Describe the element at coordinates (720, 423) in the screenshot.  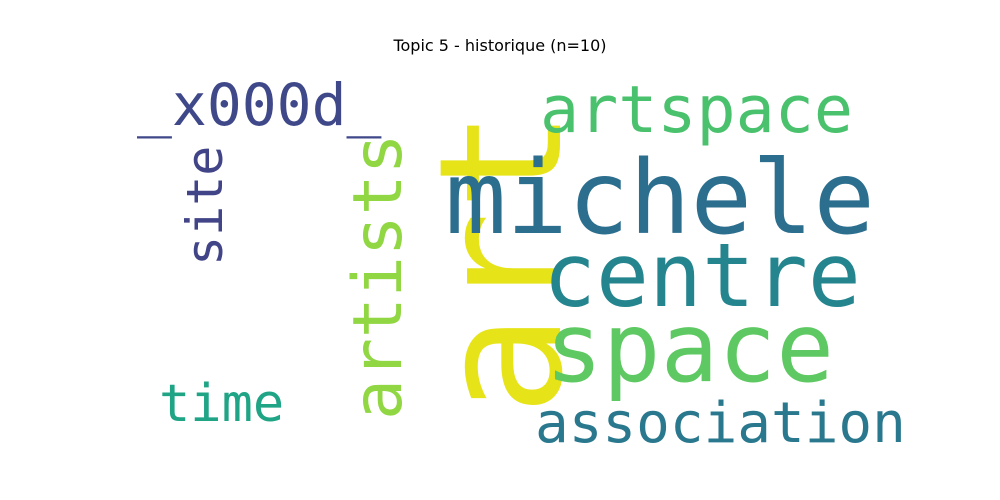
I see `word-association: association` at that location.